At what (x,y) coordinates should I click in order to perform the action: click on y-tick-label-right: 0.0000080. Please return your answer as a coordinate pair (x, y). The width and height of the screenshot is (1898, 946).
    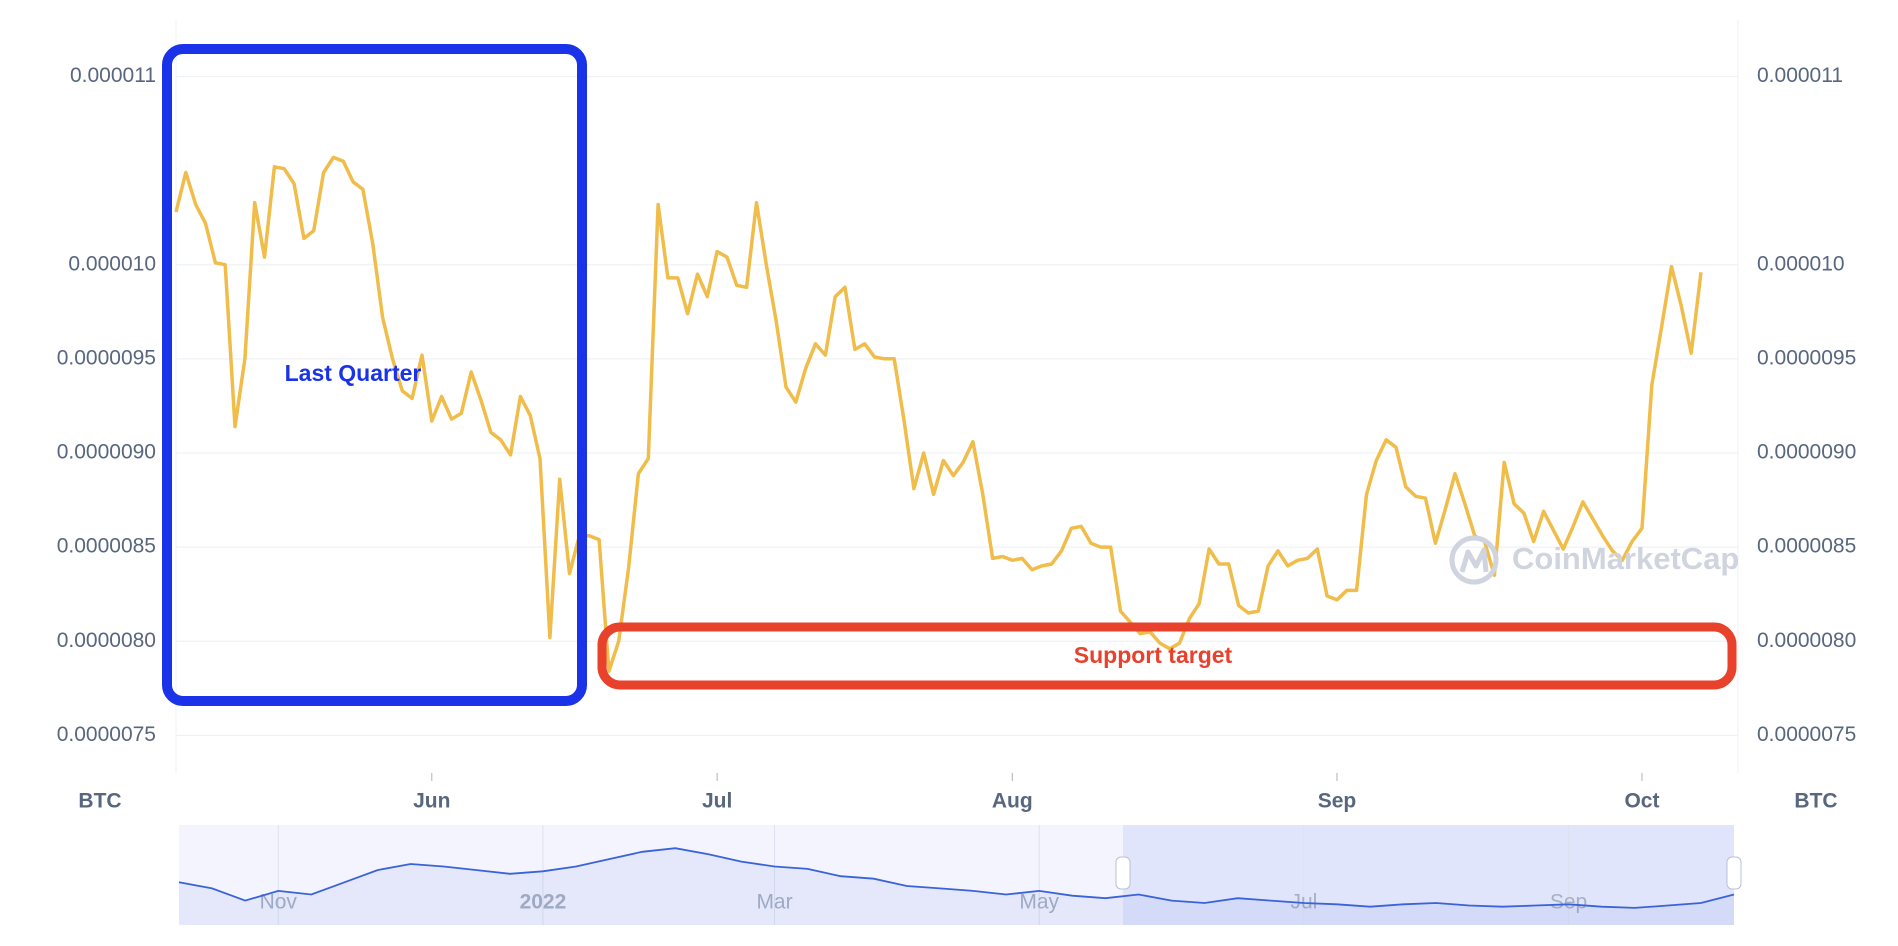
    Looking at the image, I should click on (1806, 640).